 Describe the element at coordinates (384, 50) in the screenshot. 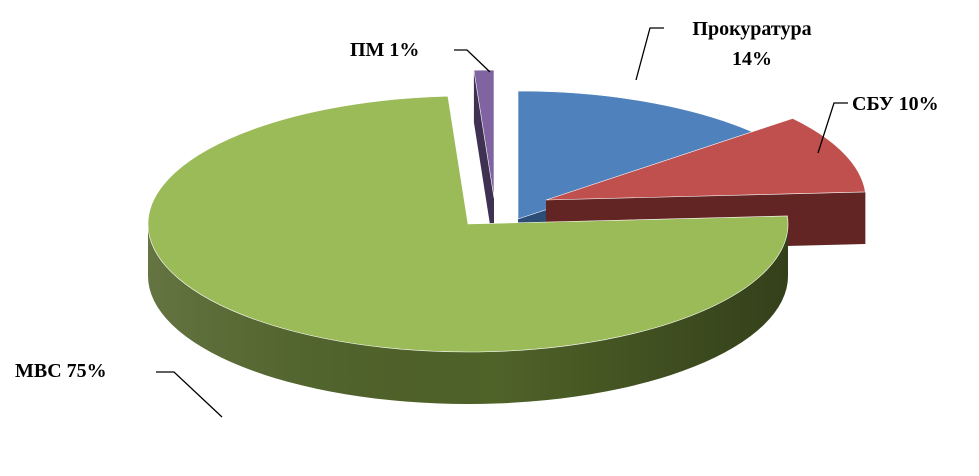

I see `slice-label-pm: ПМ 1%` at that location.